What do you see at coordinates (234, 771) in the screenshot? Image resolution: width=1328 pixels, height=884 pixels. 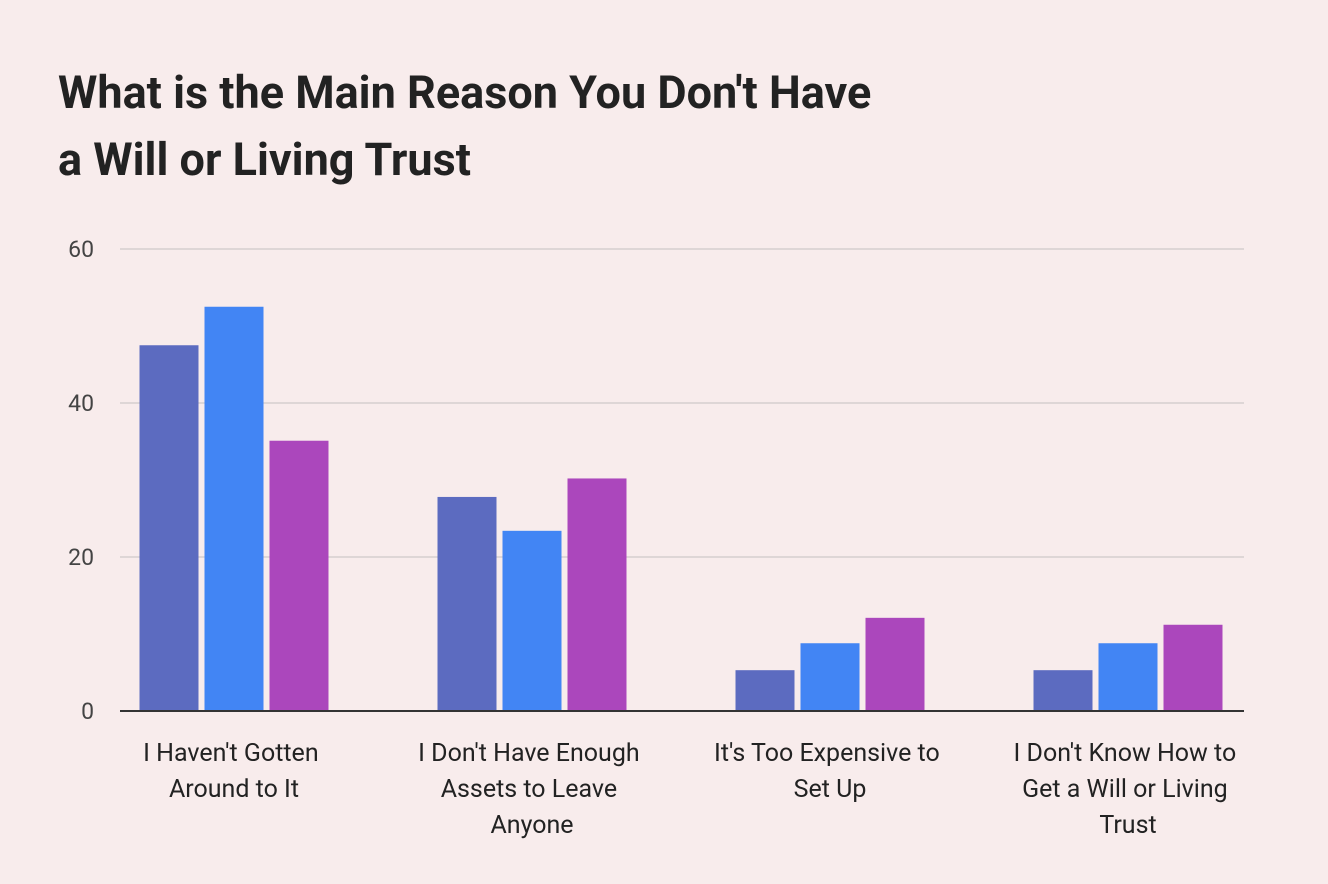 I see `x-tick-label: I Haven't Gotten Around to It` at bounding box center [234, 771].